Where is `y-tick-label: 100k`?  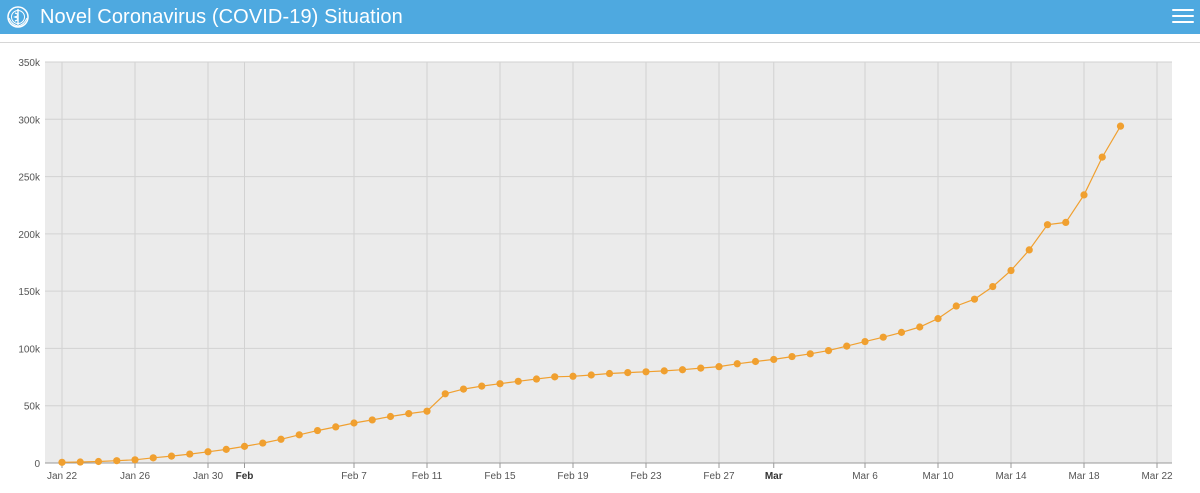
y-tick-label: 100k is located at coordinates (29, 349).